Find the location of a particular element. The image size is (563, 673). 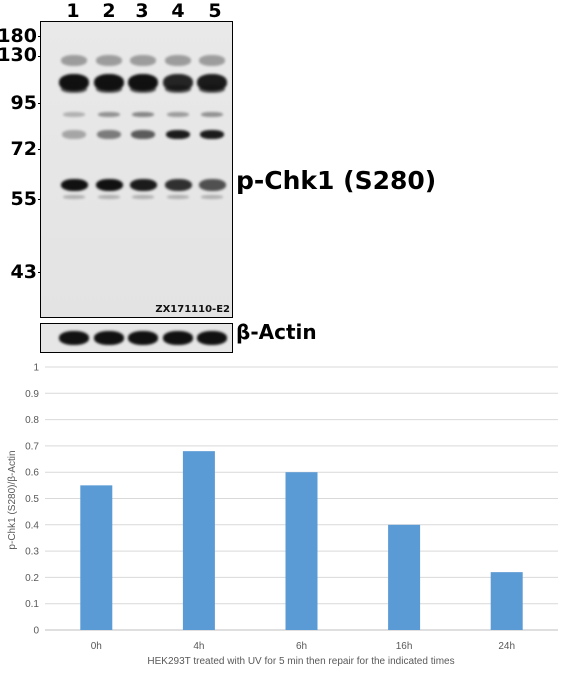

lane-number-3: 3 is located at coordinates (142, 11).